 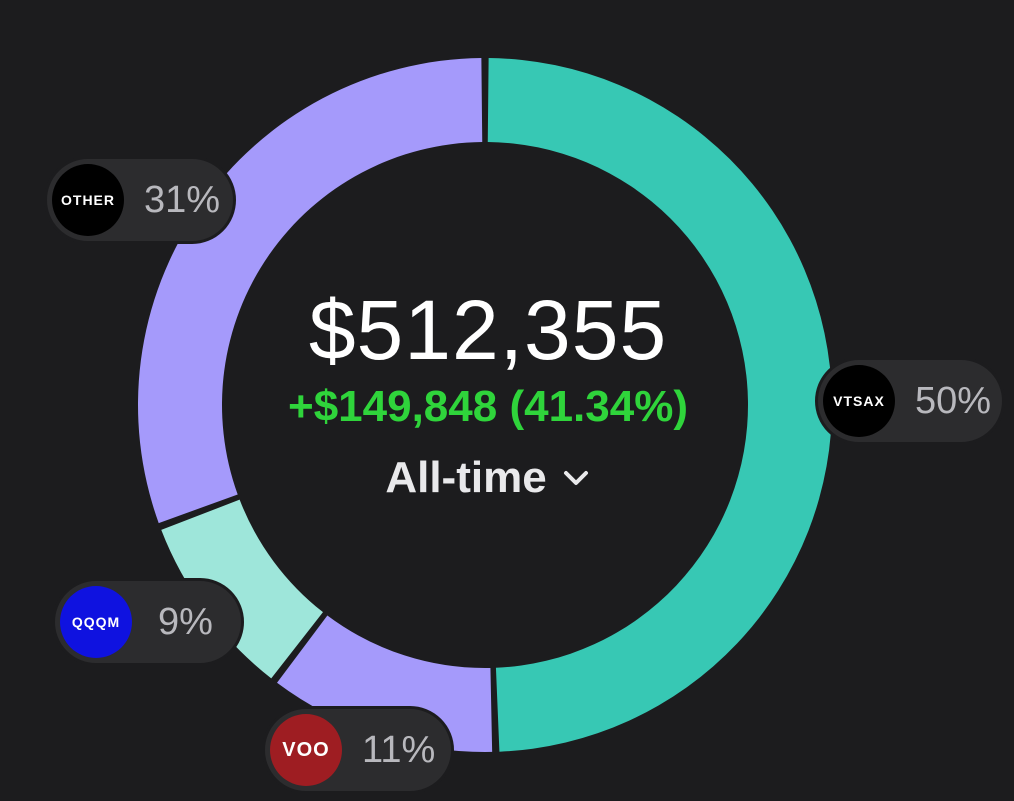 I want to click on legend-pill-vtsax: VTSAX 50%, so click(x=910, y=401).